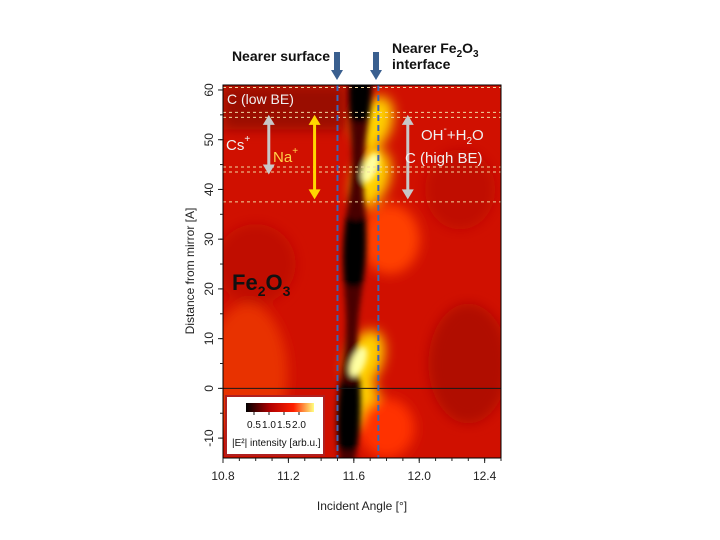  I want to click on colorbar-legend: 0.5 1.0 1.5 2.0 |E²| intensity [arb.u.], so click(275, 425).